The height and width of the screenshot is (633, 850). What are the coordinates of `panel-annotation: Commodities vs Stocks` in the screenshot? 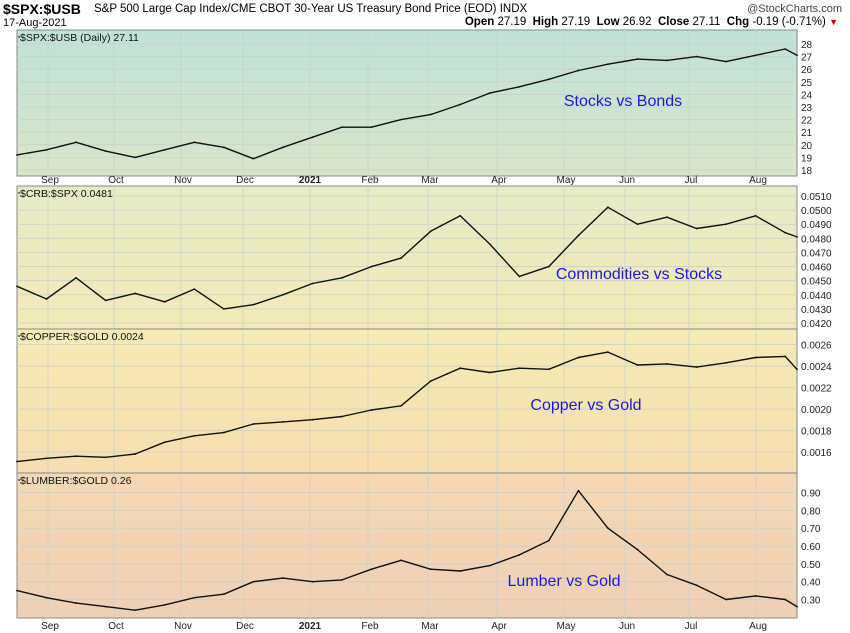 It's located at (639, 274).